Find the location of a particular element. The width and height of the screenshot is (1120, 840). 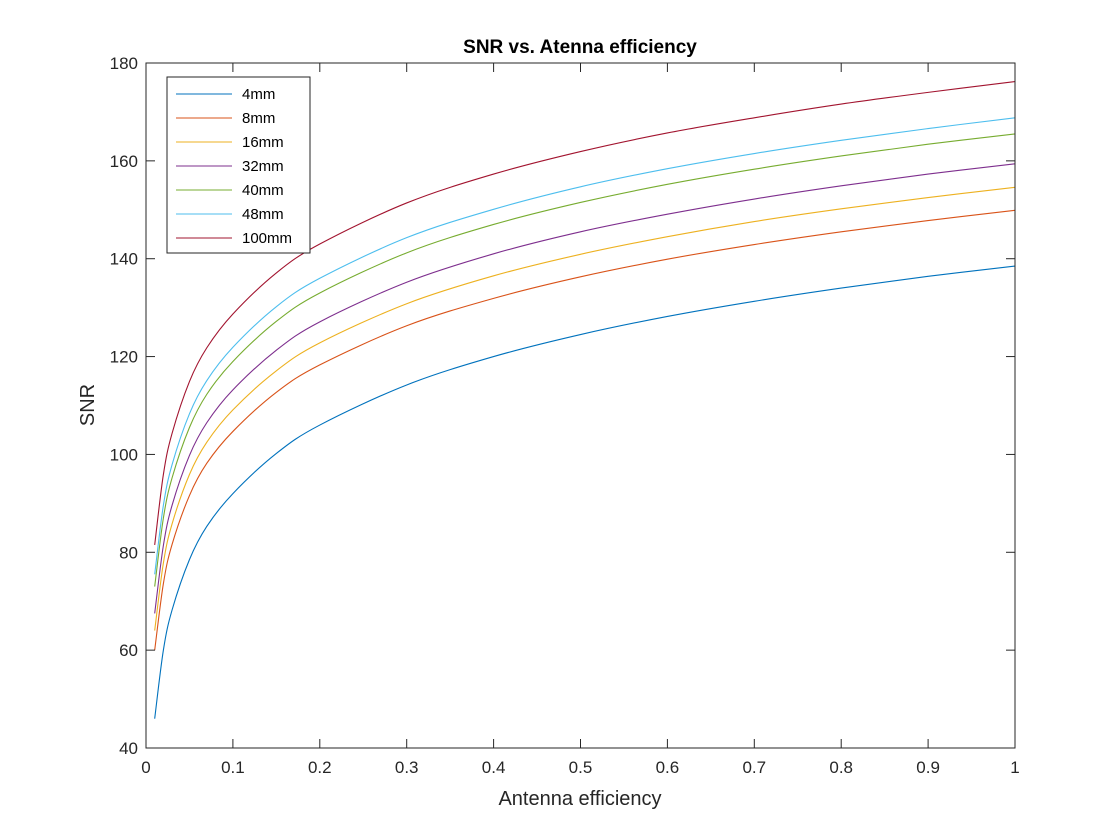

chart-title: SNR vs. Atenna efficiency is located at coordinates (580, 47).